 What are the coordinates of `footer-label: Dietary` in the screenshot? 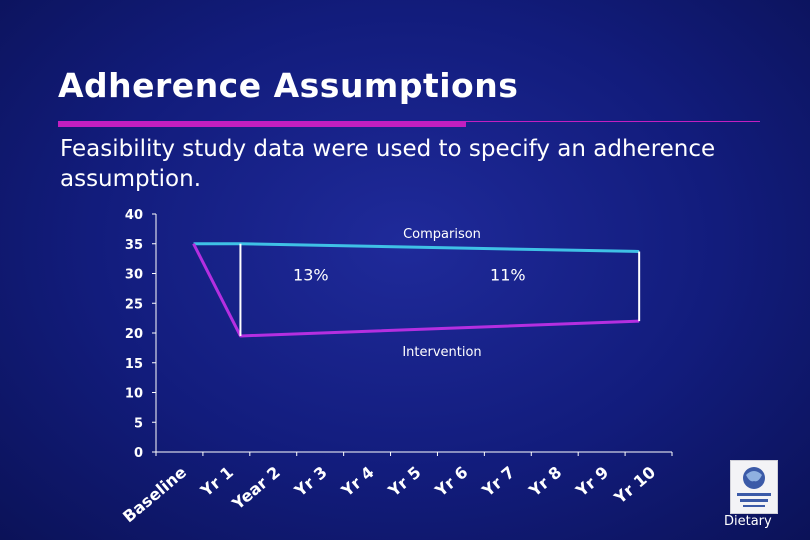 It's located at (748, 521).